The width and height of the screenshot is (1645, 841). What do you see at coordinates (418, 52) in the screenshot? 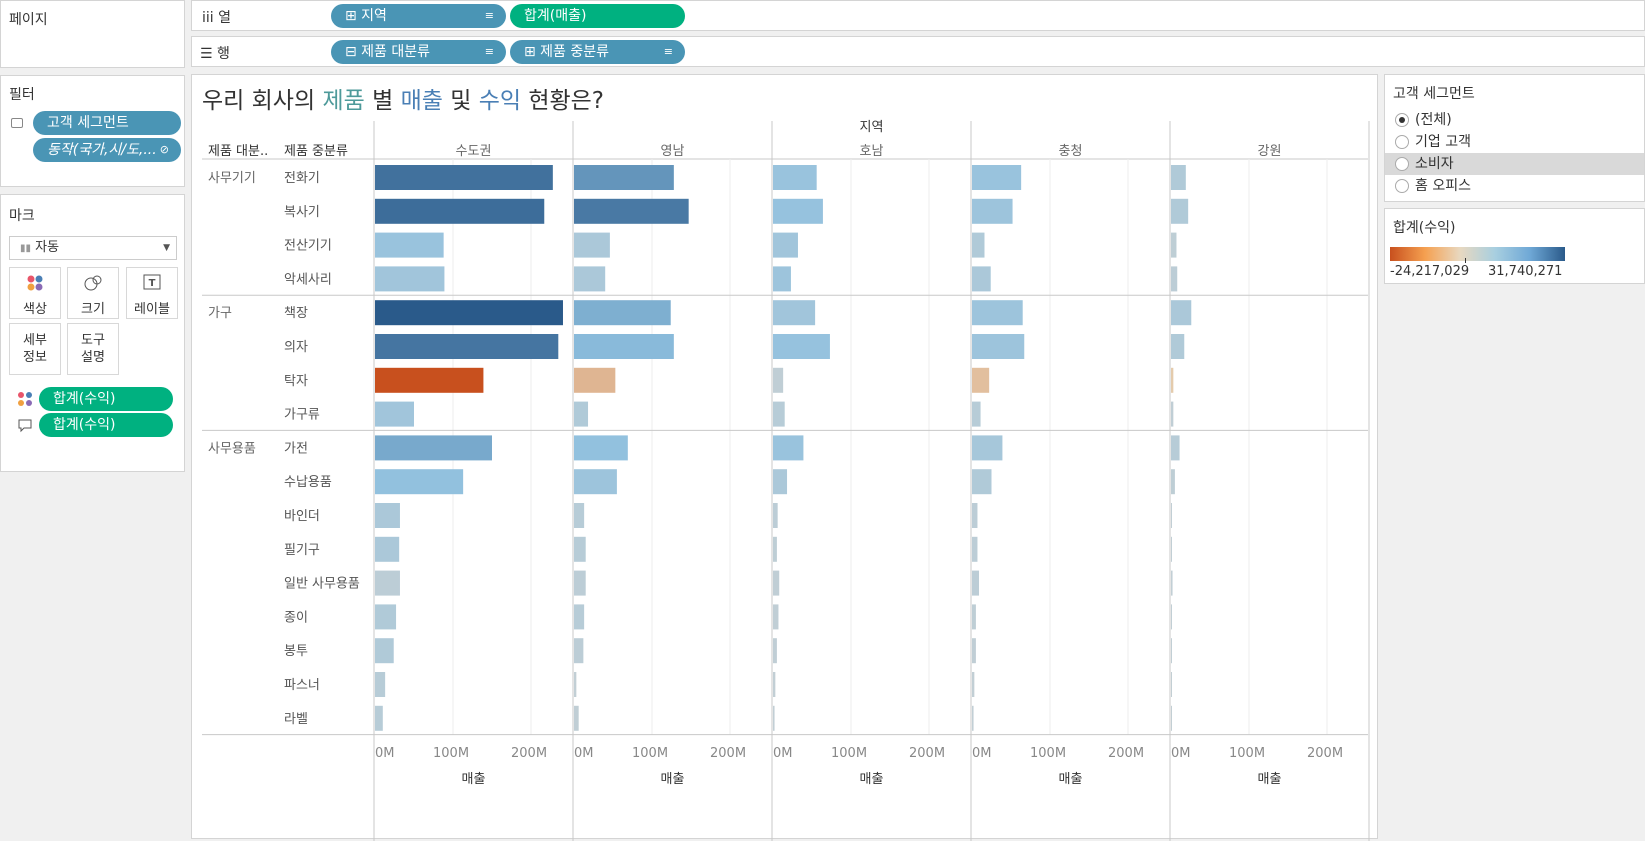
I see `row-pill-category: ⊟ 제품 대분류 ≡` at bounding box center [418, 52].